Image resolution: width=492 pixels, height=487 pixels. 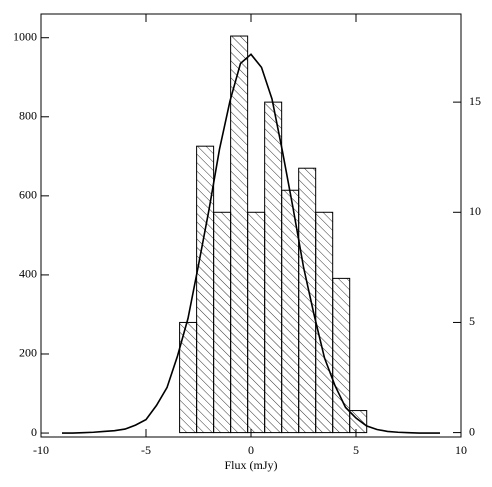 I want to click on x-tick-label: 0, so click(x=251, y=450).